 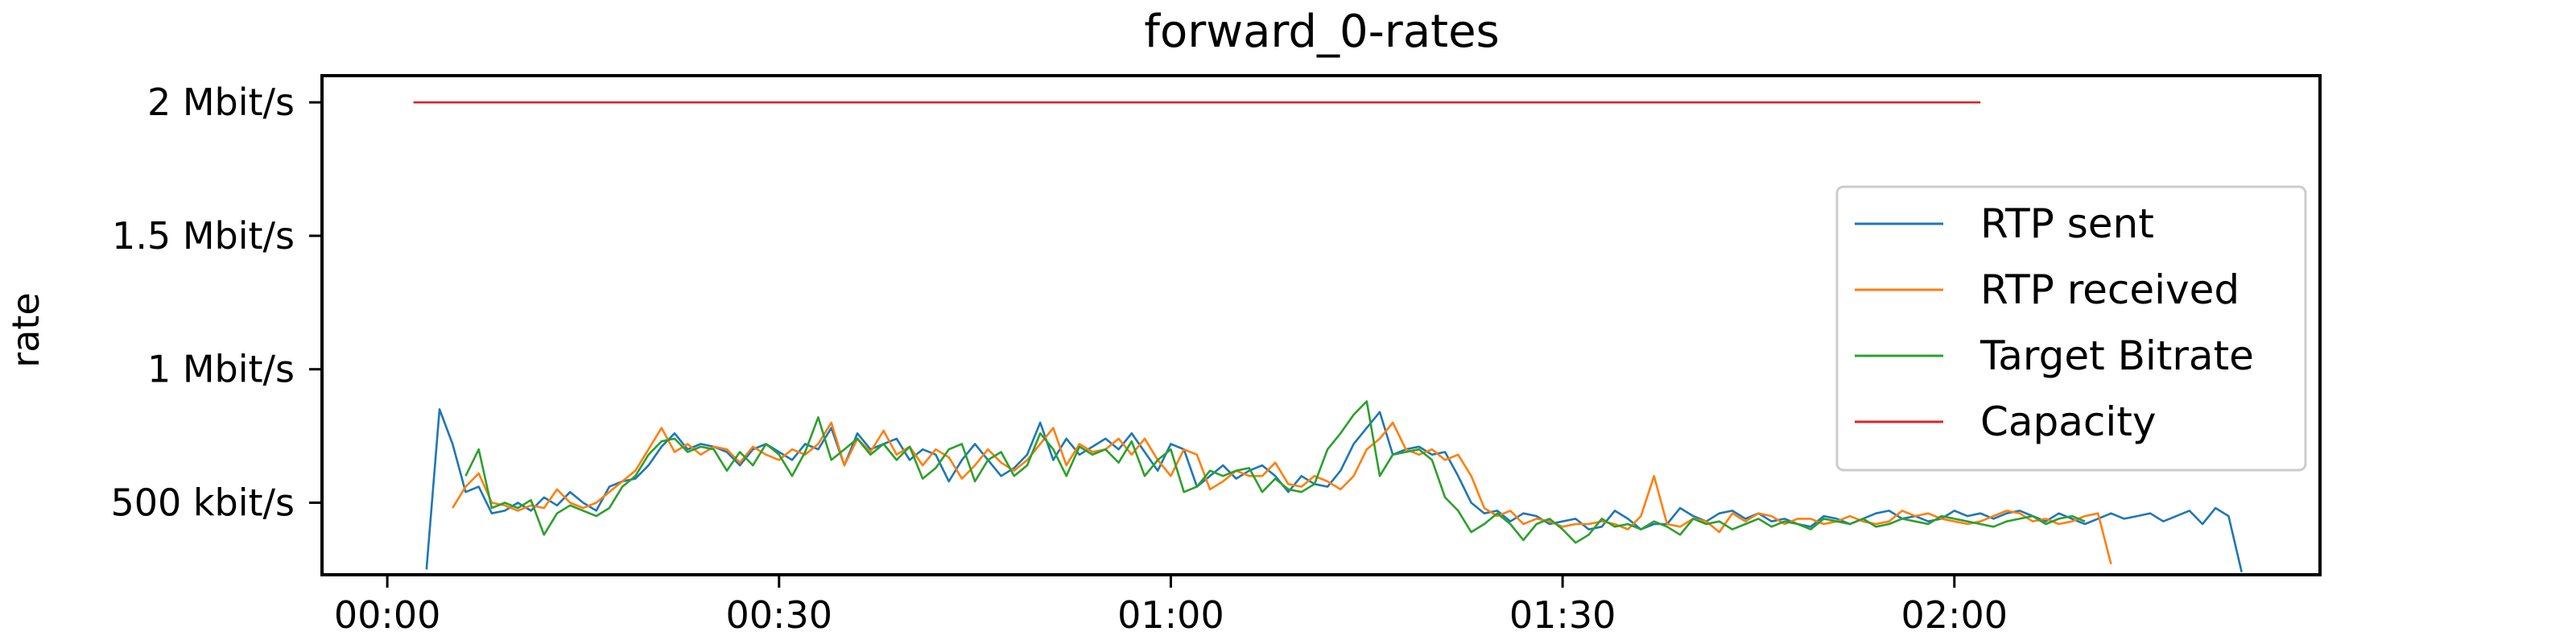 I want to click on legend-box, so click(x=2071, y=328).